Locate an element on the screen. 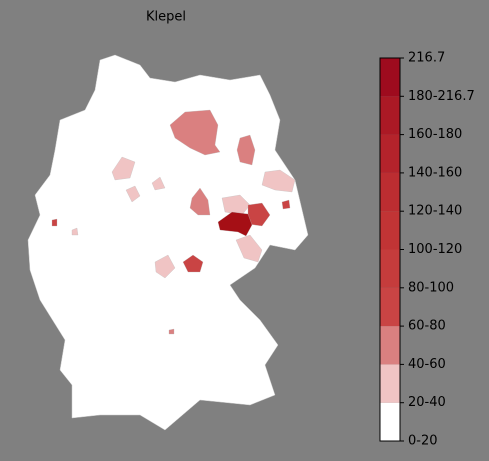 The image size is (489, 461). colorbar-label: 120-140 is located at coordinates (435, 211).